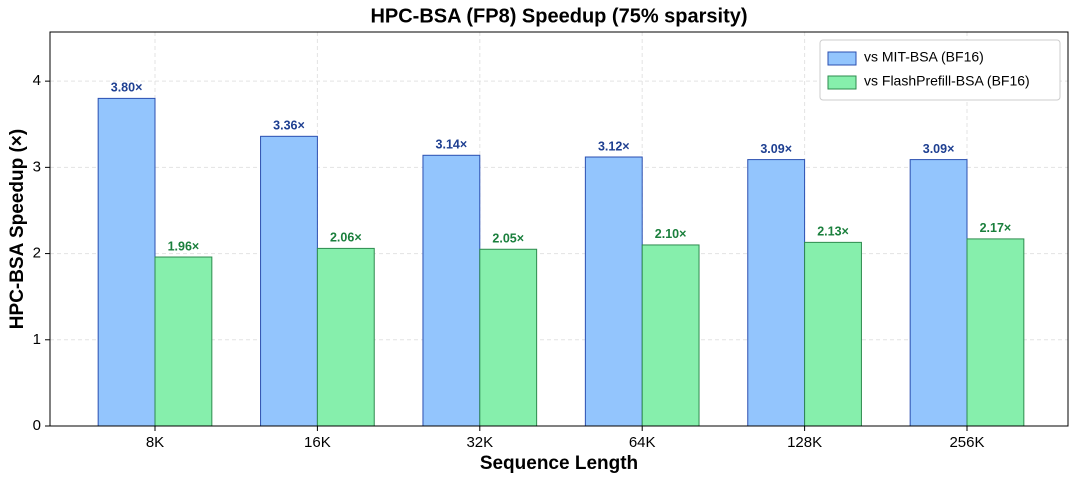 The width and height of the screenshot is (1080, 484). I want to click on x-tick-label: 8K, so click(155, 442).